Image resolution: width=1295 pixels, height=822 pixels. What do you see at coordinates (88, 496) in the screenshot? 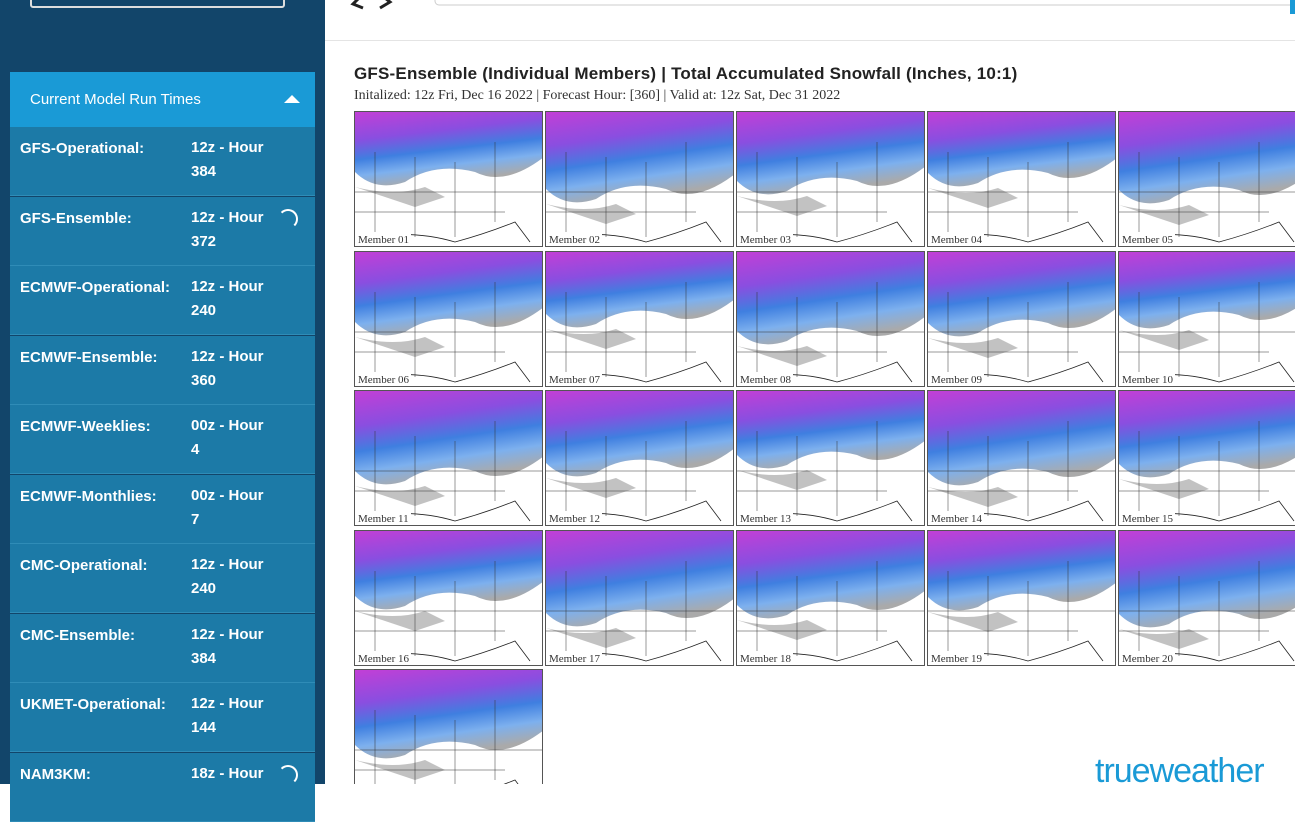
I see `model-name: ECMWF-Monthlies:` at bounding box center [88, 496].